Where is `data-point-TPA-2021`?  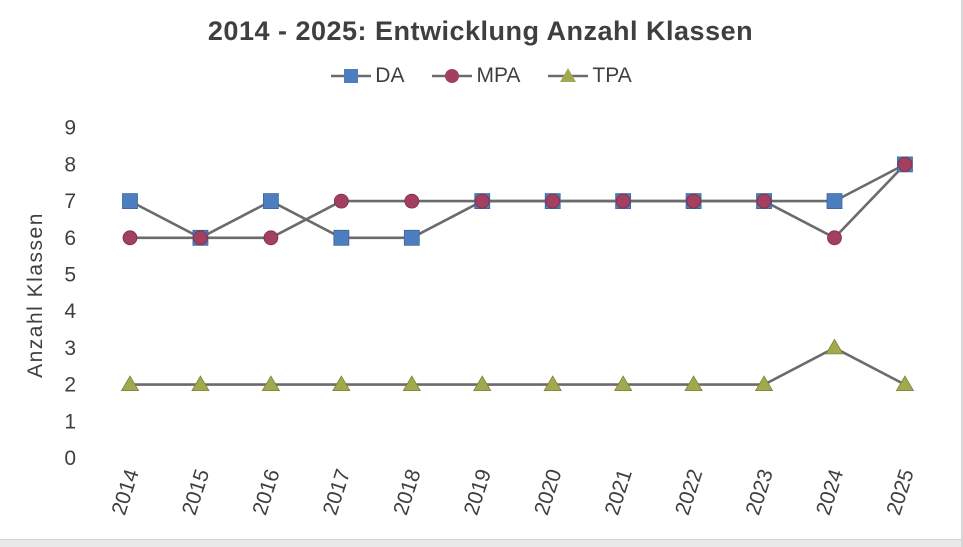
data-point-TPA-2021 is located at coordinates (623, 383).